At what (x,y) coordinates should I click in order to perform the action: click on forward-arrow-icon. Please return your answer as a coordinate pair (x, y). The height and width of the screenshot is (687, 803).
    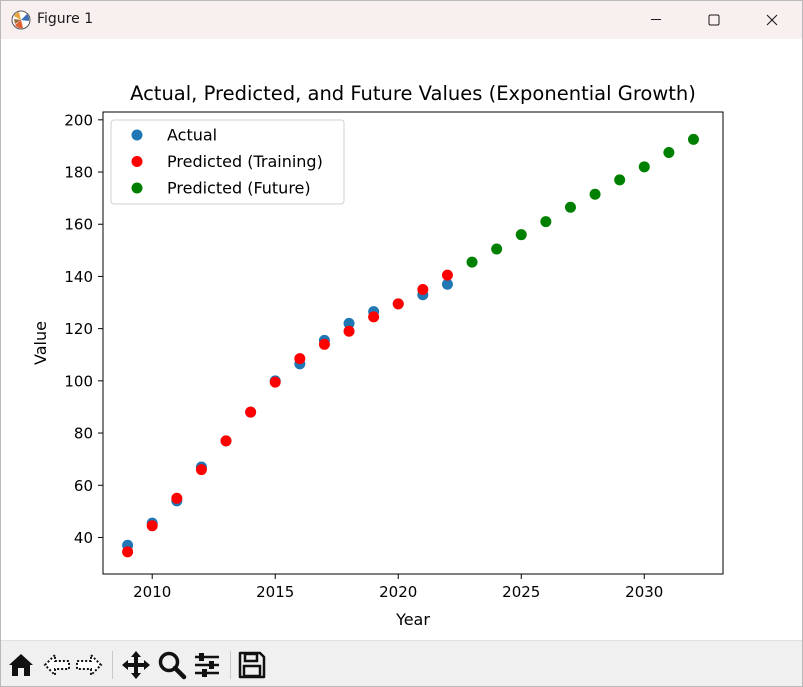
    Looking at the image, I should click on (89, 665).